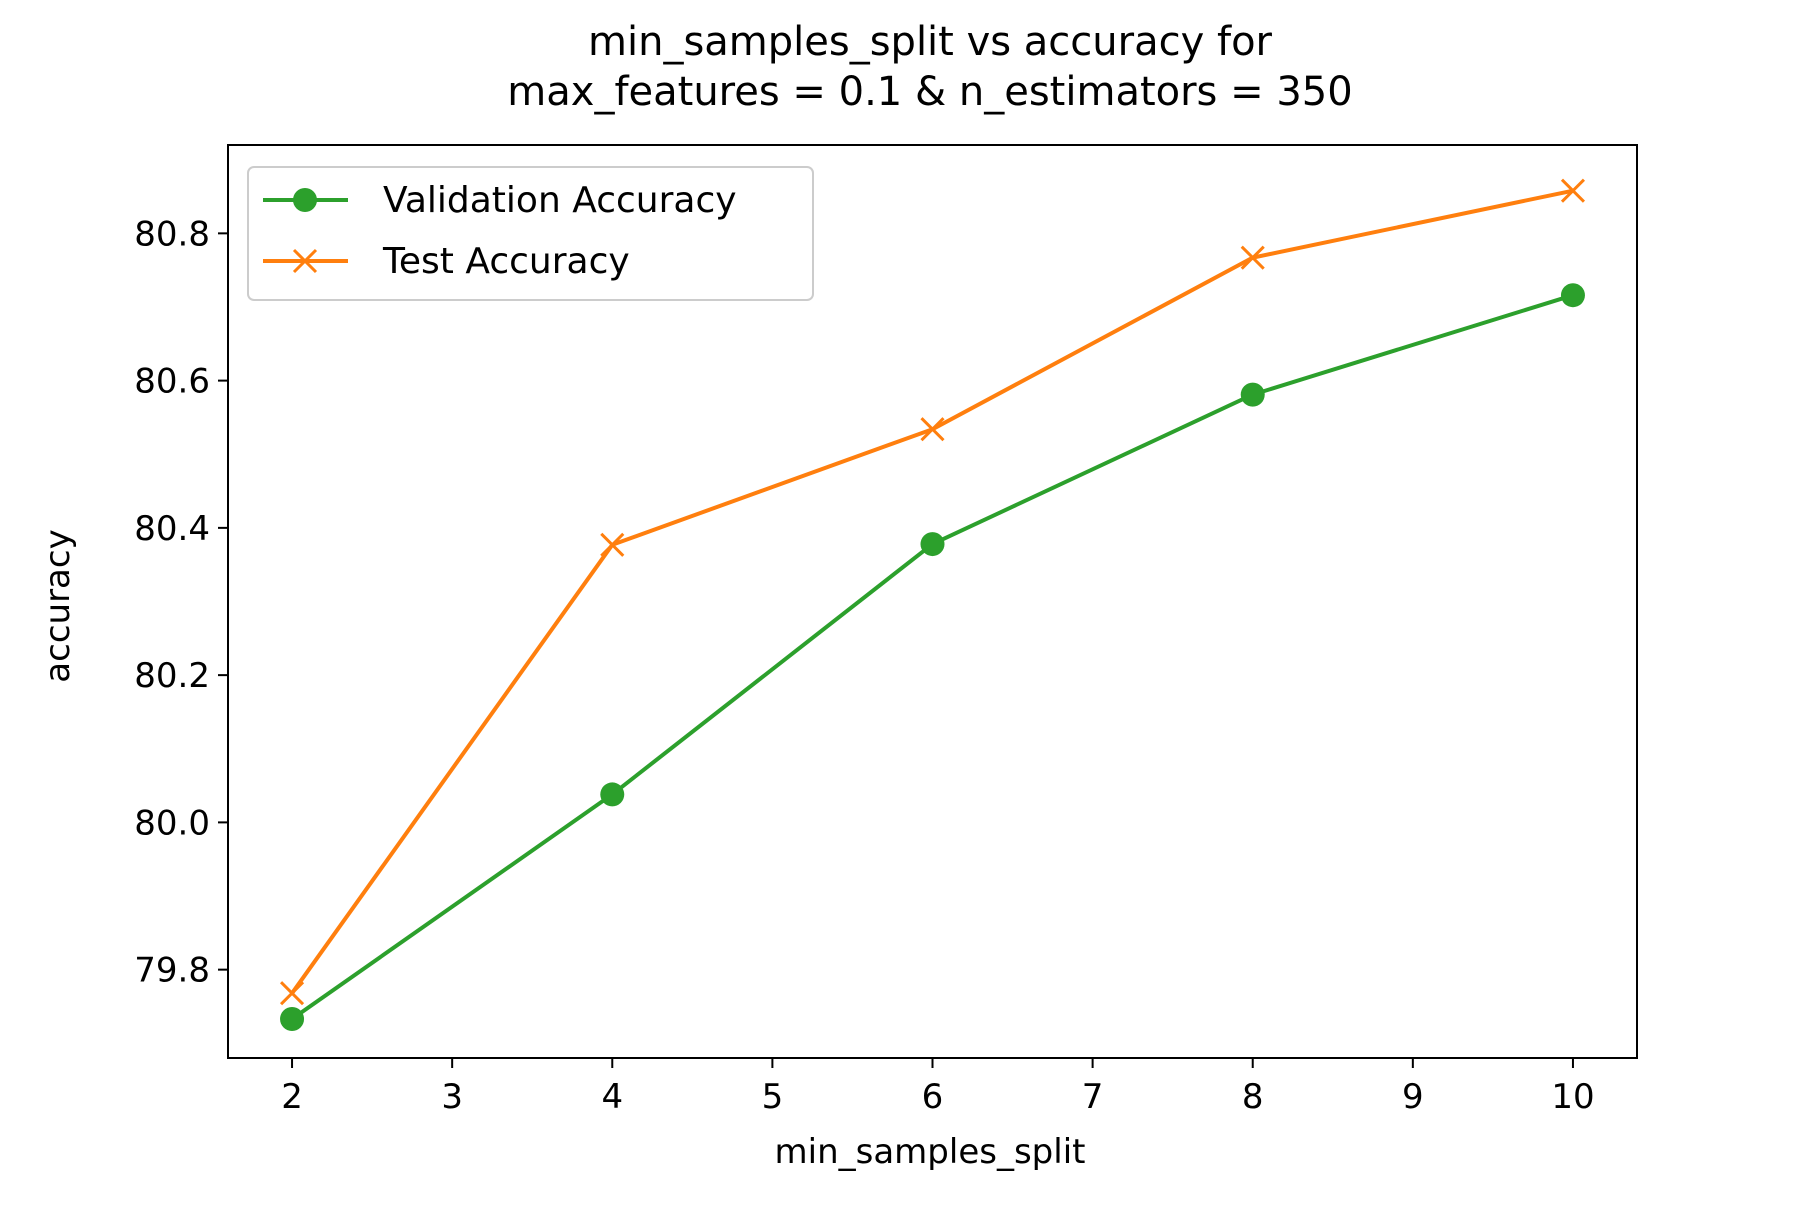 Image resolution: width=1800 pixels, height=1205 pixels. Describe the element at coordinates (172, 382) in the screenshot. I see `y-tick-label: 80.6` at that location.